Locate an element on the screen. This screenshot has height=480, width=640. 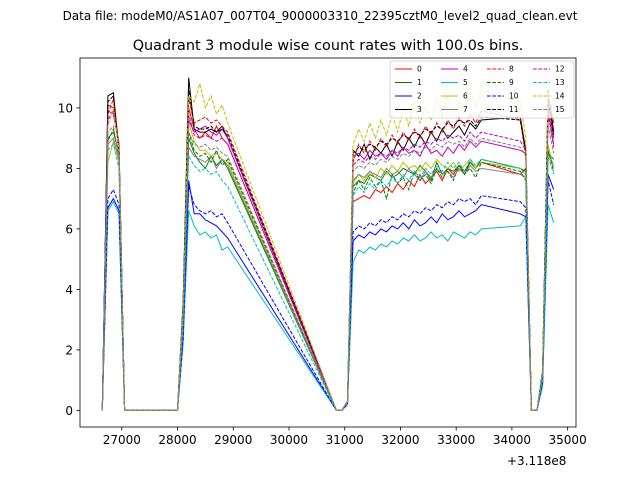
legend-label-10: 10 is located at coordinates (514, 96).